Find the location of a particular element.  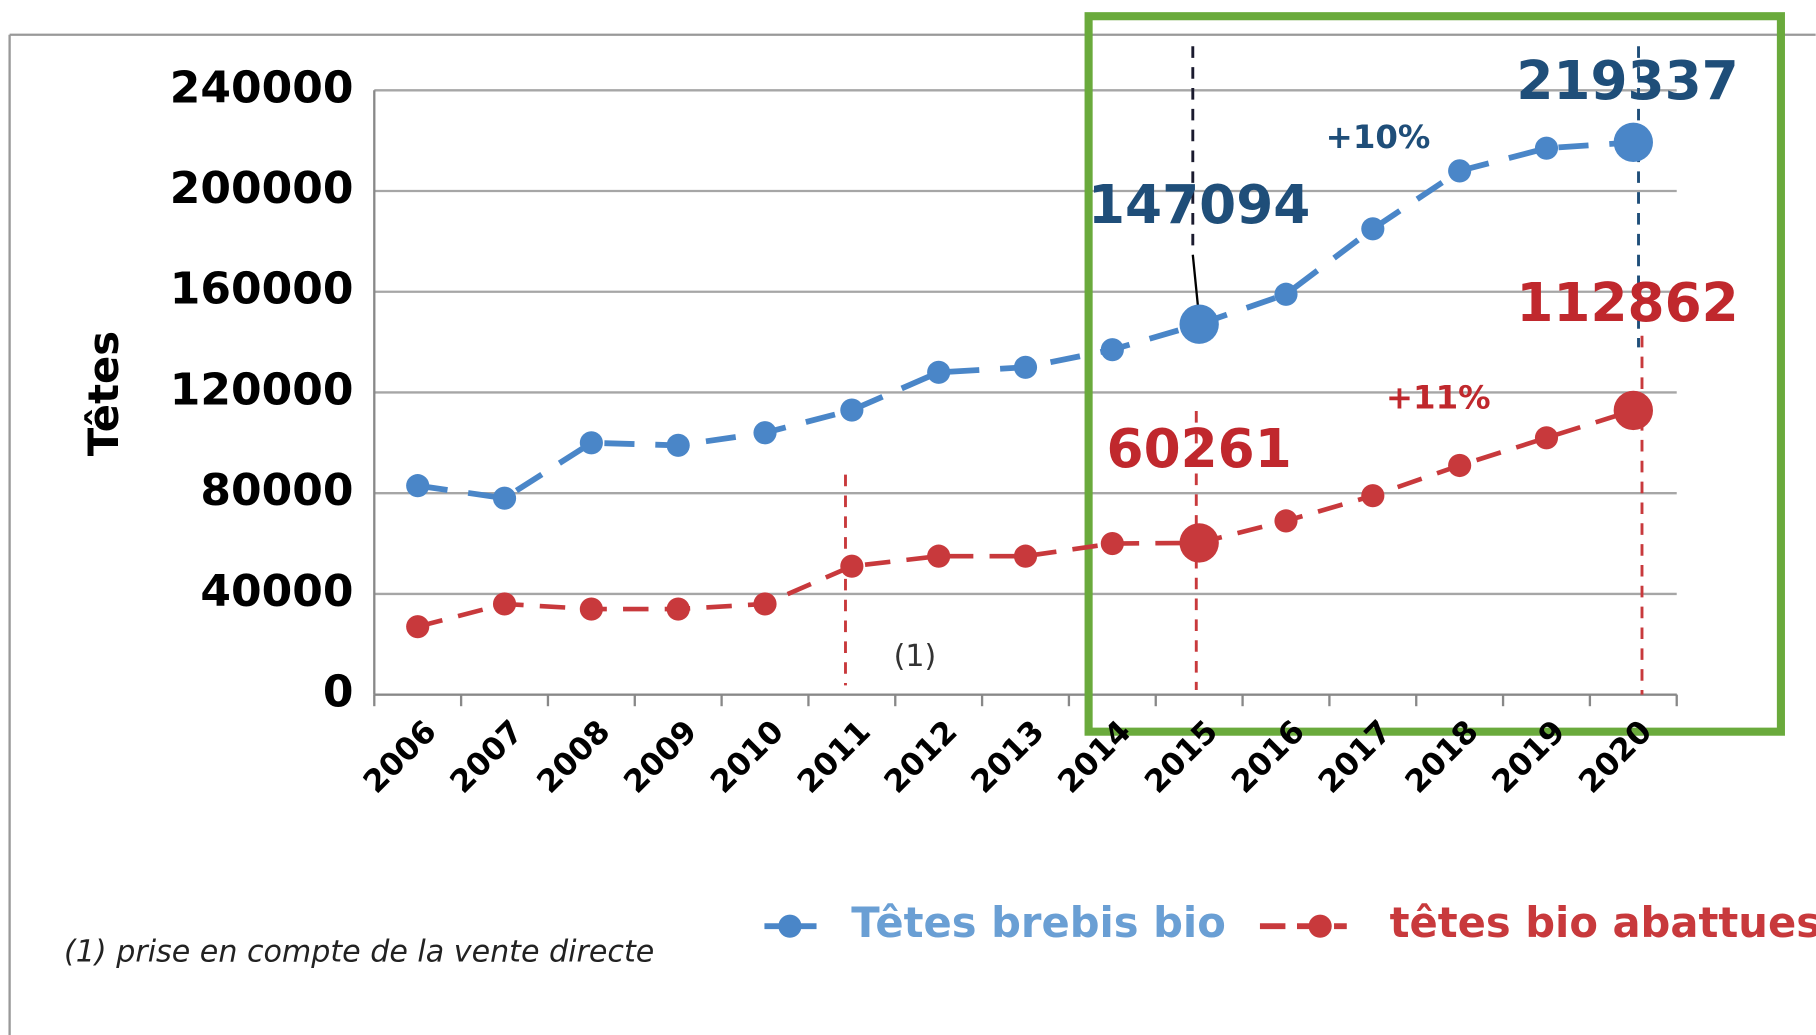

x-tick-label: 2017 is located at coordinates (1355, 757).